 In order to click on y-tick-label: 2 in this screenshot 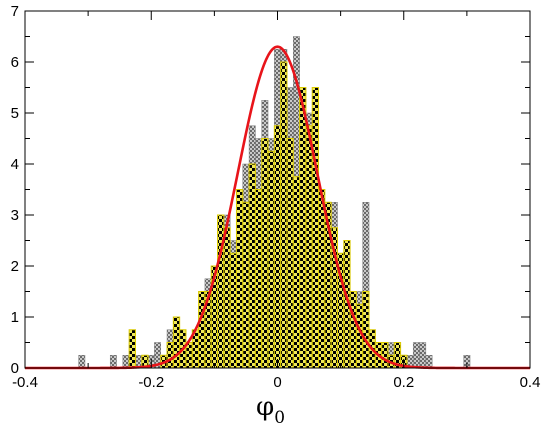, I will do `click(15, 266)`.